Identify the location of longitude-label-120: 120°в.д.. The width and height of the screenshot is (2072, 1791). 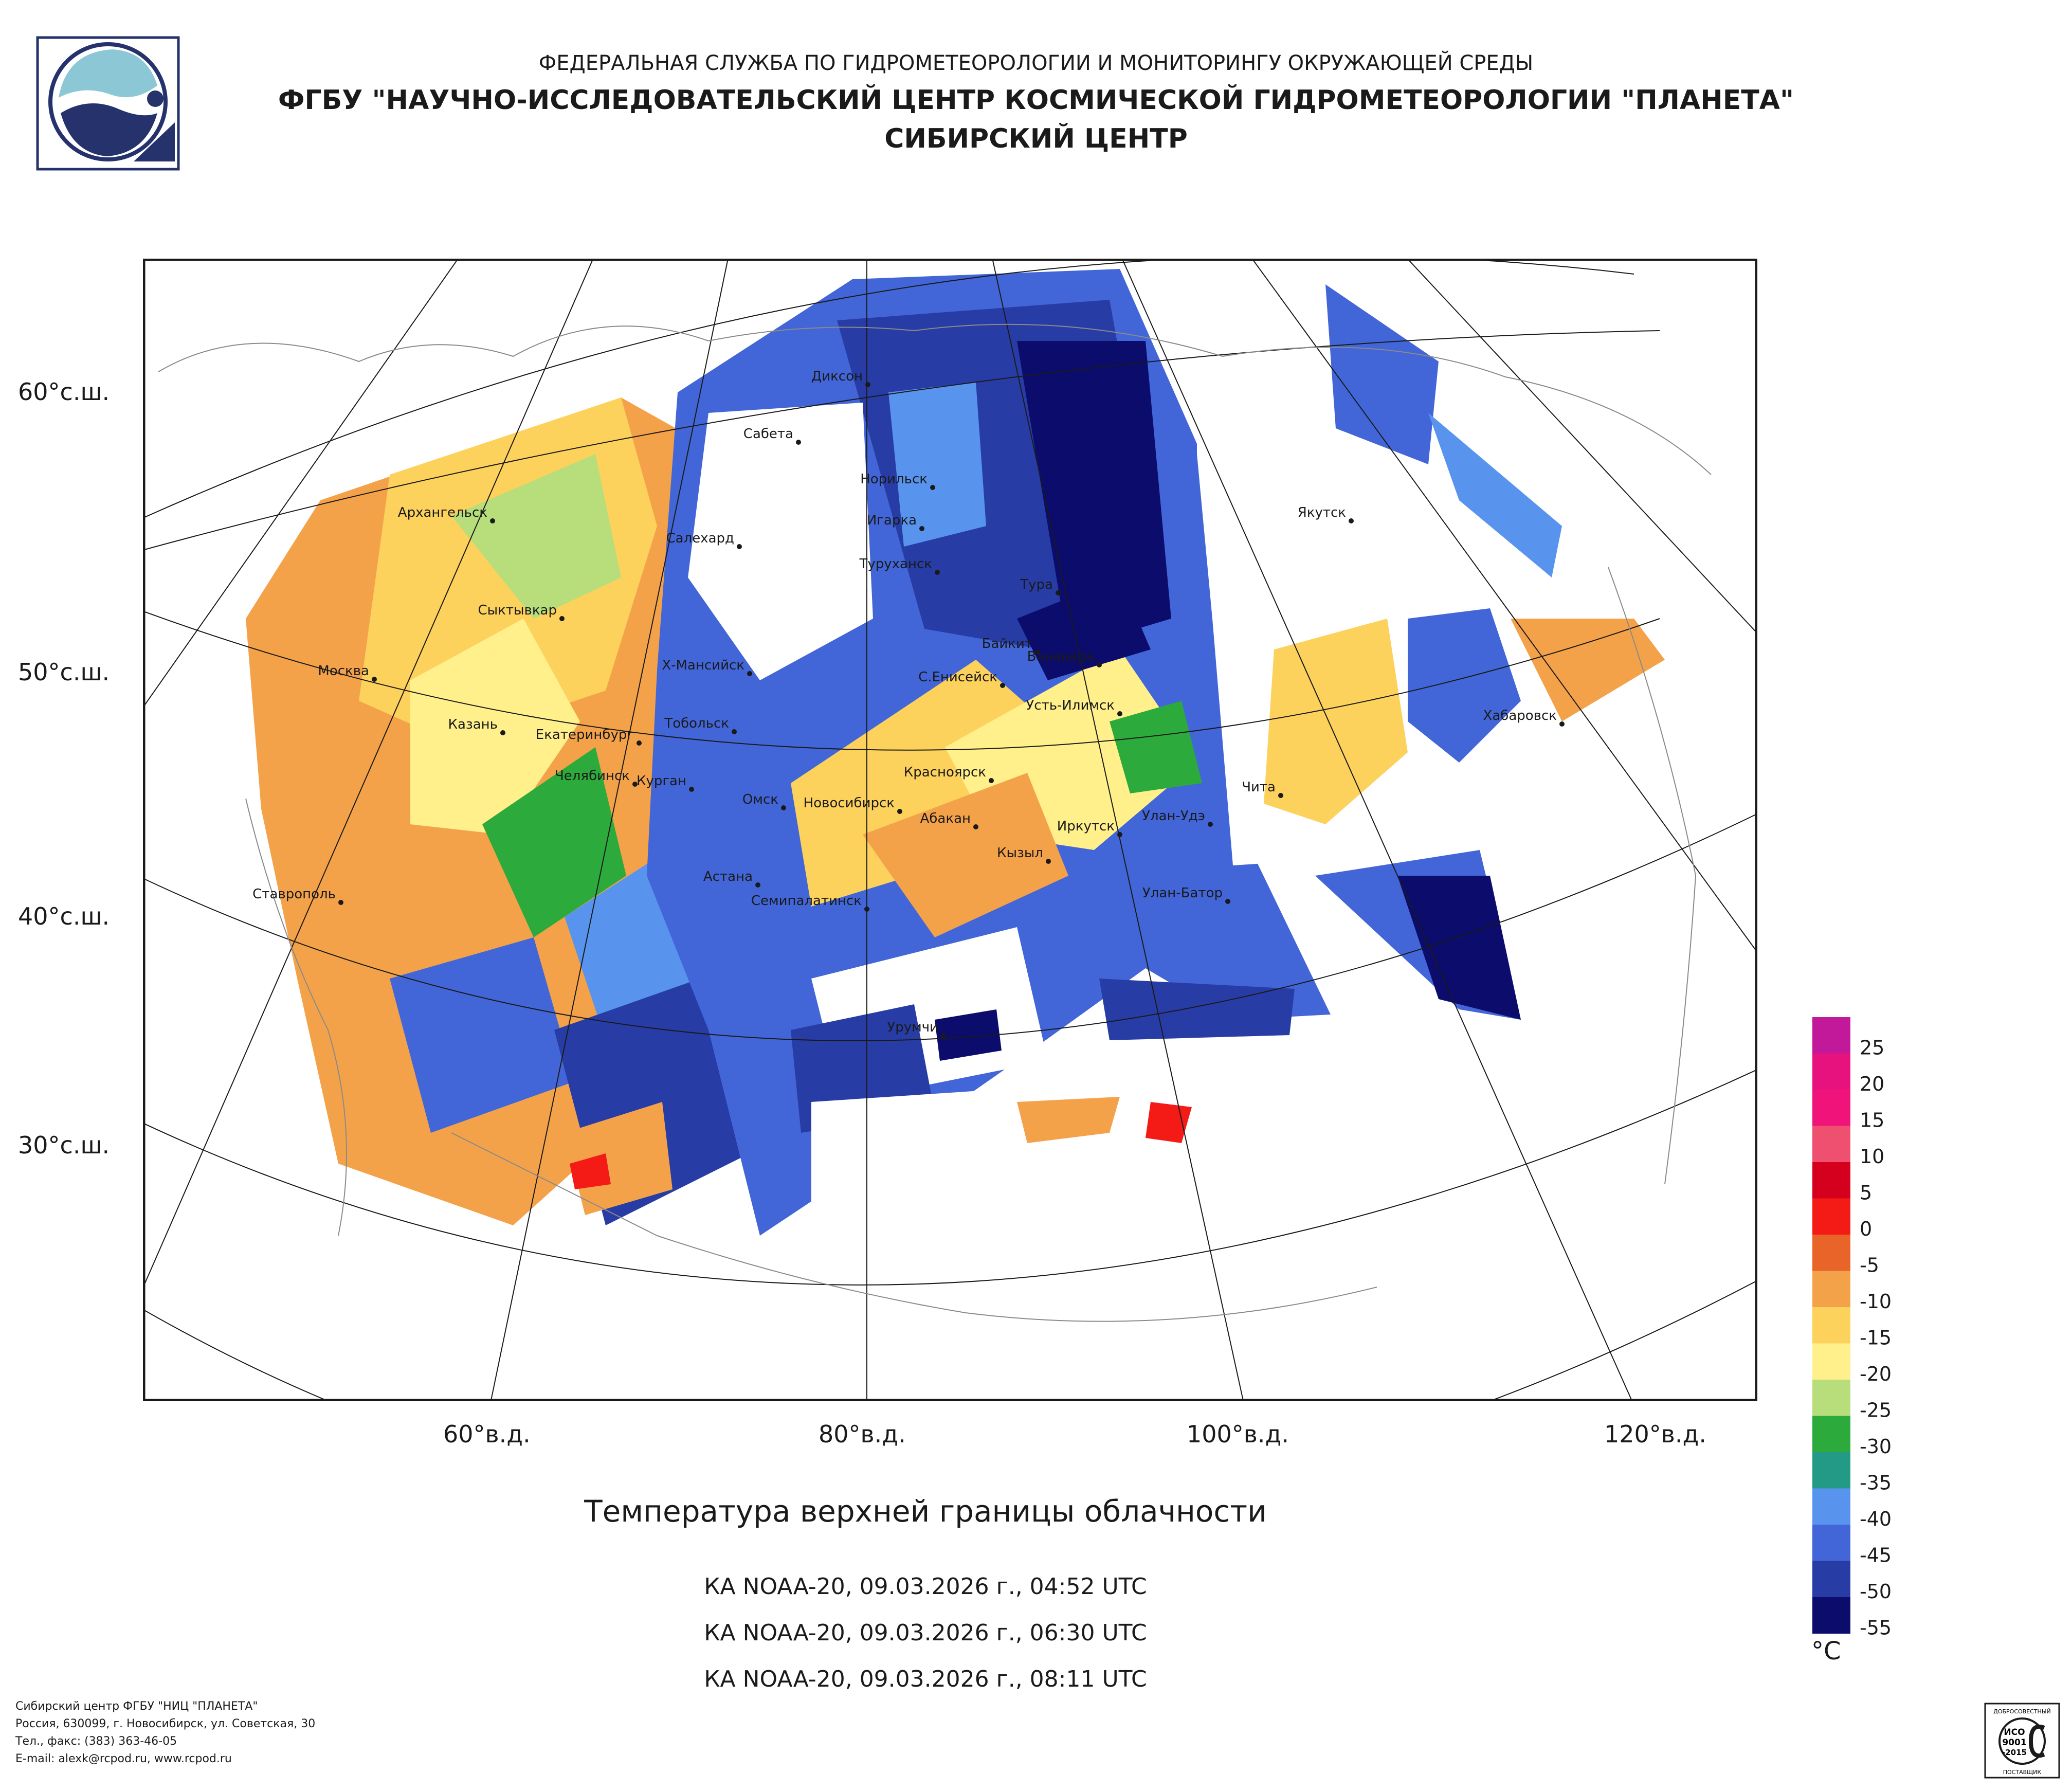
(1655, 1434).